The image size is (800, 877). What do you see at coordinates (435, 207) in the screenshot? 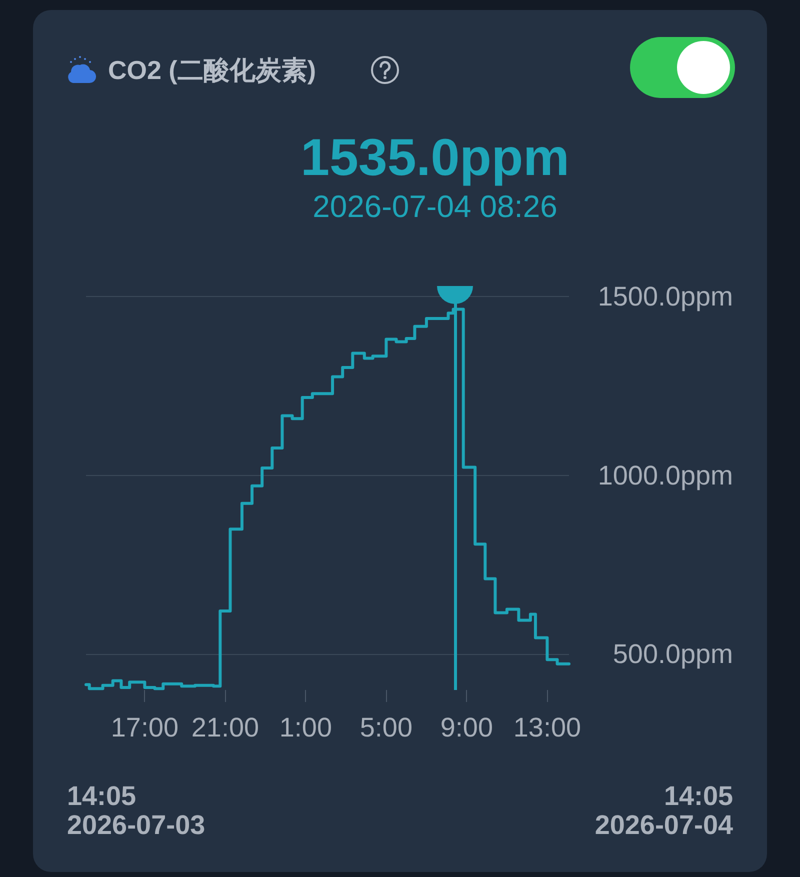
I see `text: 2026-07-04 08:26` at bounding box center [435, 207].